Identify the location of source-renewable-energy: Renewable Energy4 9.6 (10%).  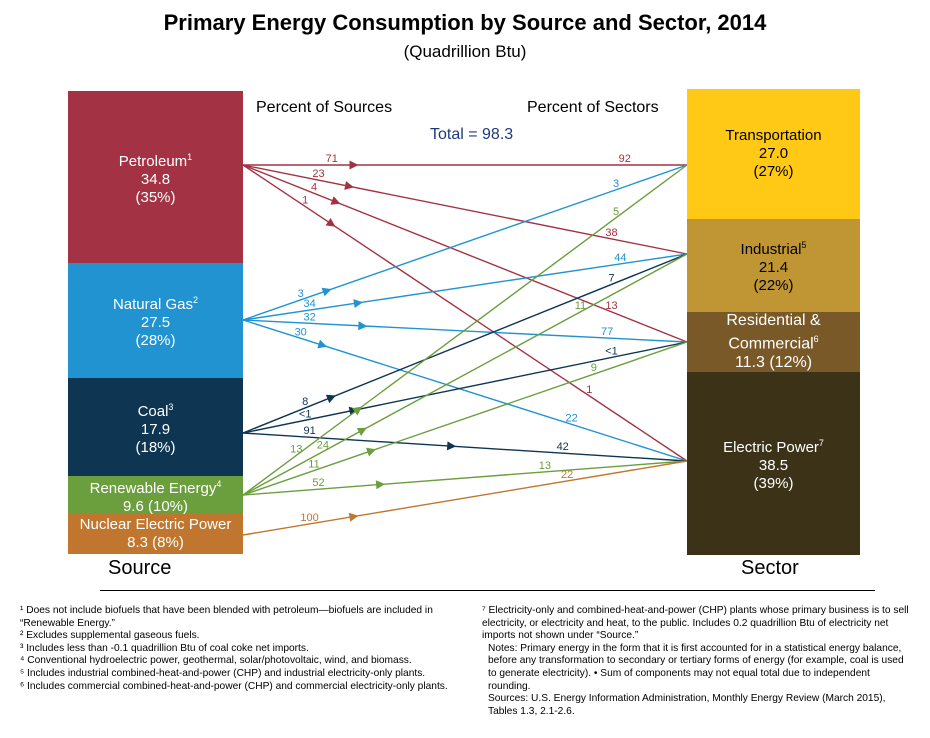
(155, 495).